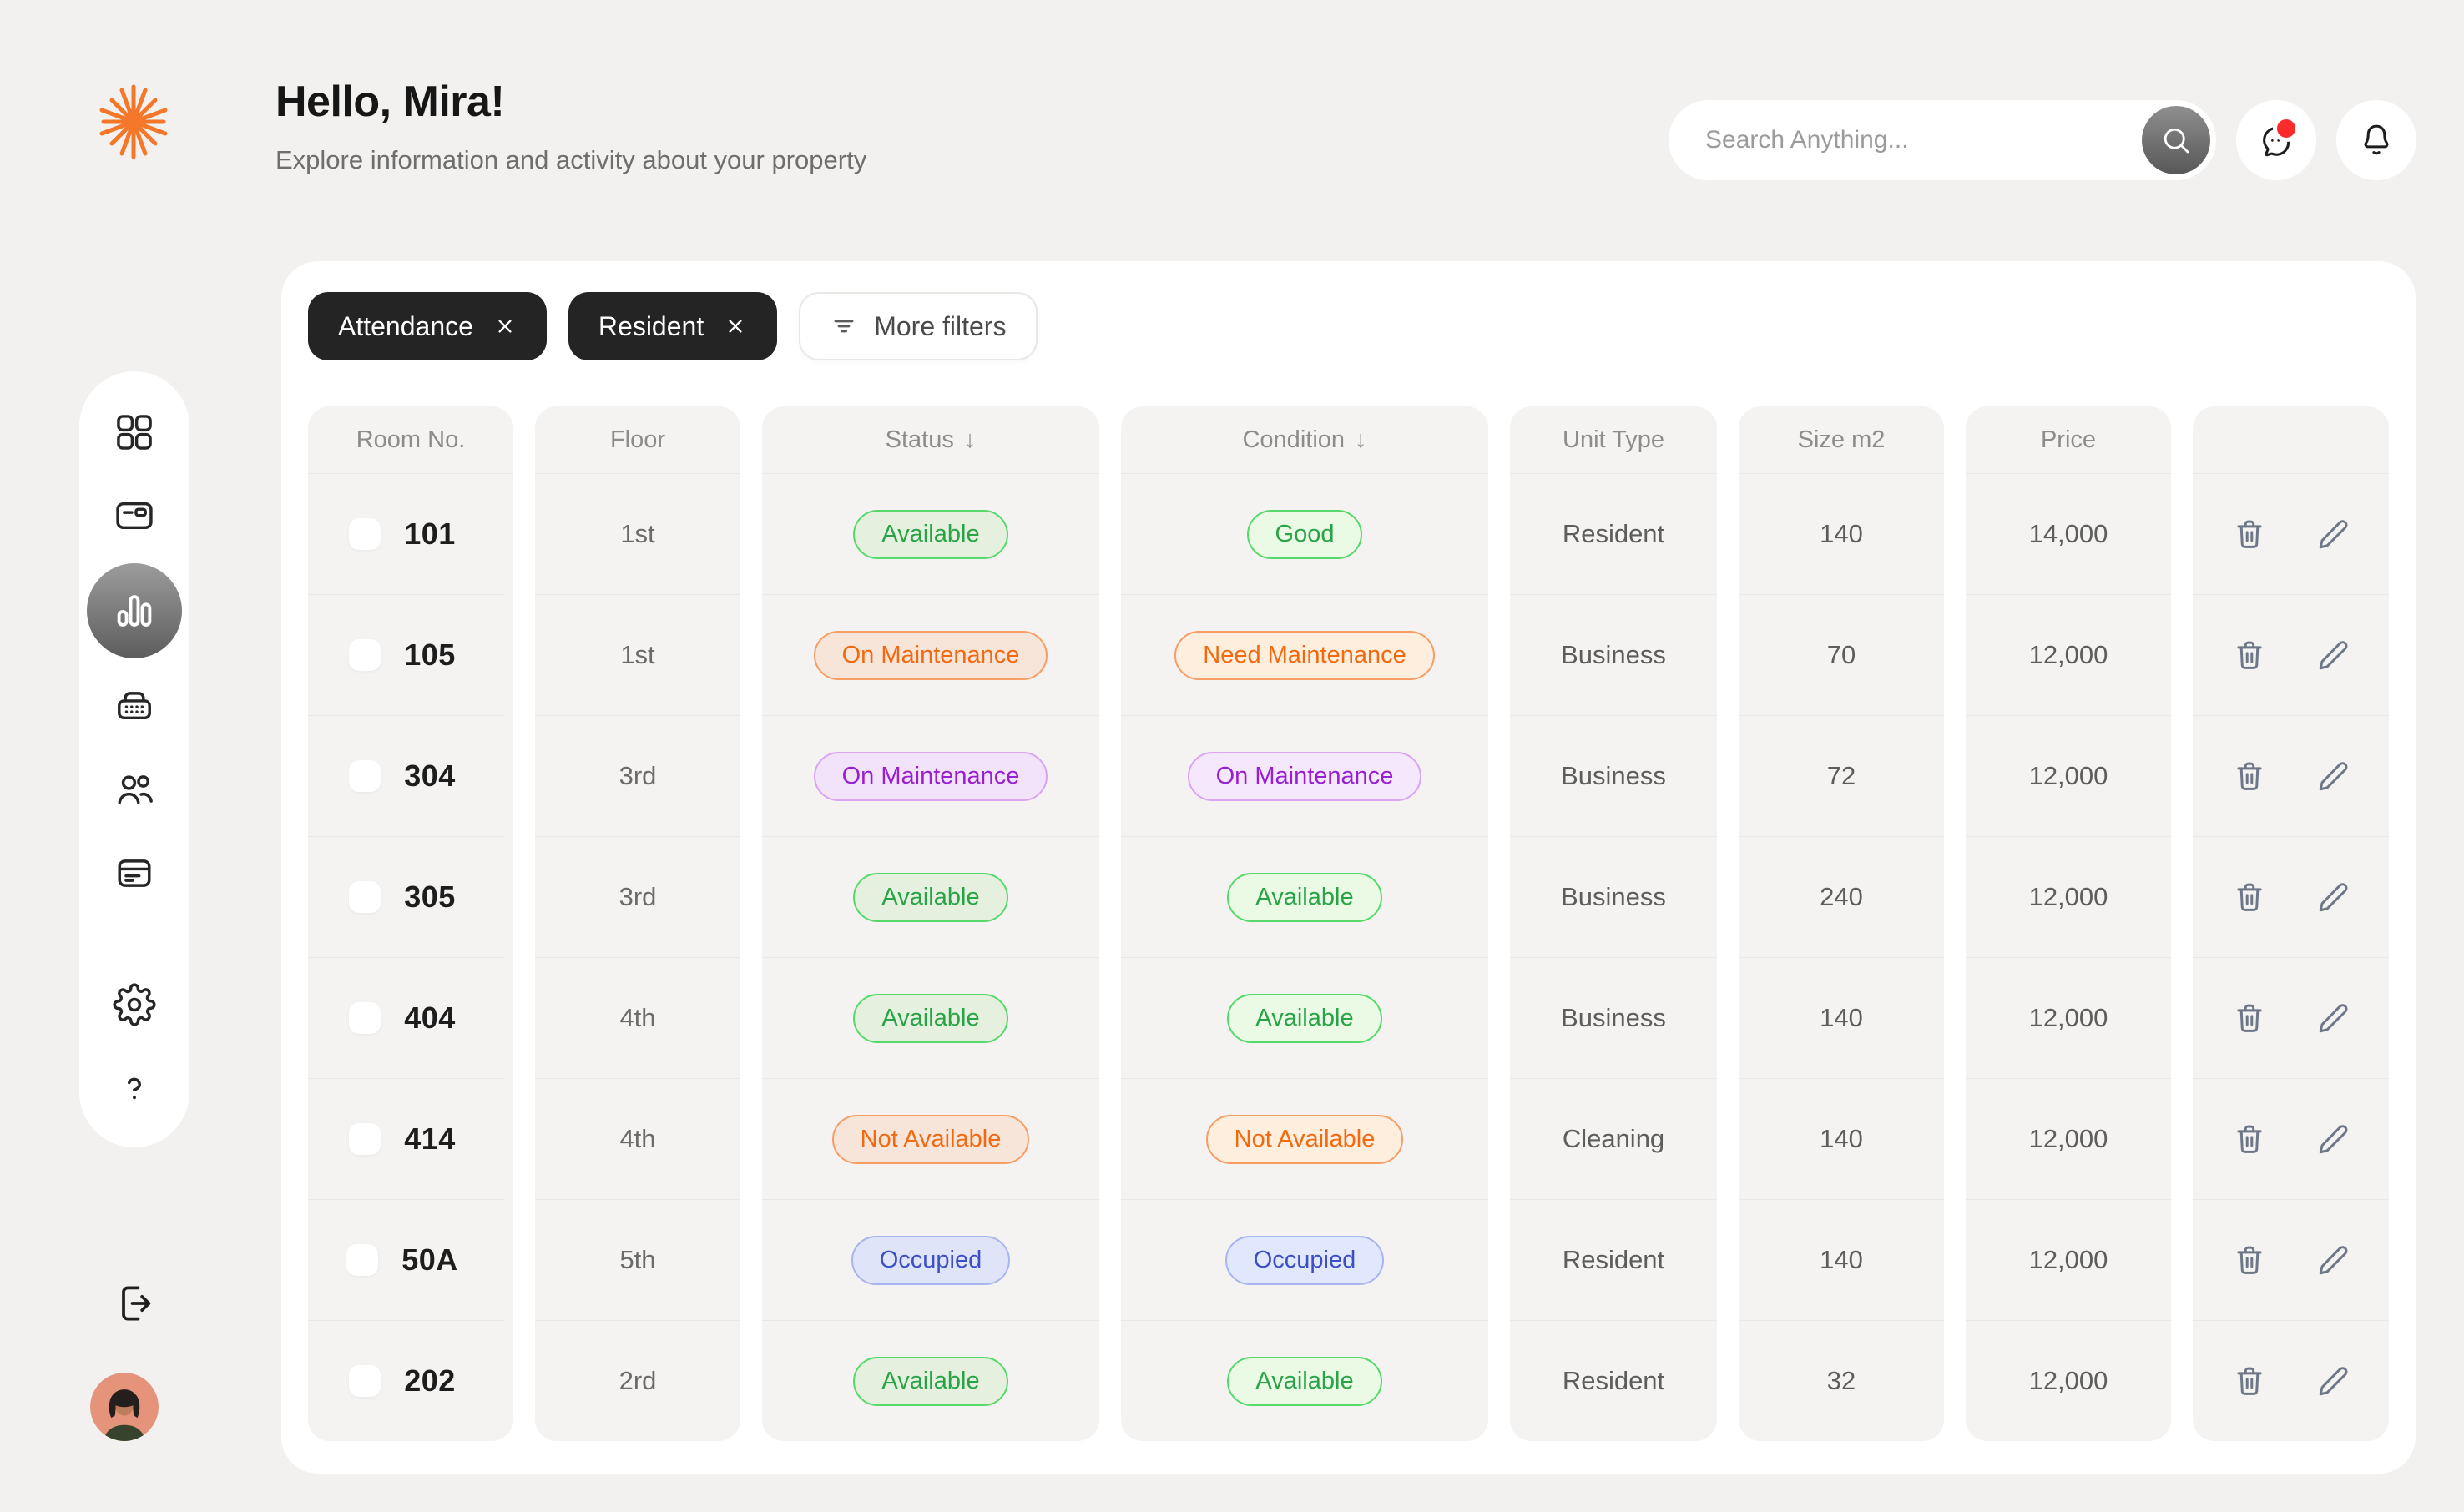 The width and height of the screenshot is (2464, 1512). What do you see at coordinates (2068, 440) in the screenshot?
I see `column-header-price: Price` at bounding box center [2068, 440].